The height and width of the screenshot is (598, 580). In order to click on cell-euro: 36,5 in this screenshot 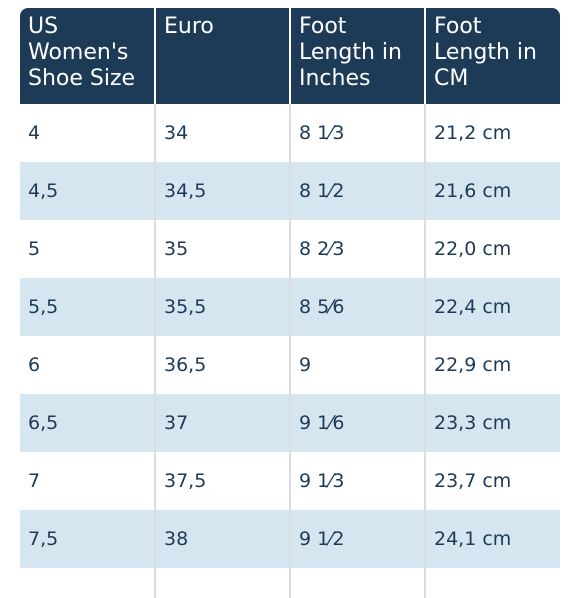, I will do `click(223, 365)`.